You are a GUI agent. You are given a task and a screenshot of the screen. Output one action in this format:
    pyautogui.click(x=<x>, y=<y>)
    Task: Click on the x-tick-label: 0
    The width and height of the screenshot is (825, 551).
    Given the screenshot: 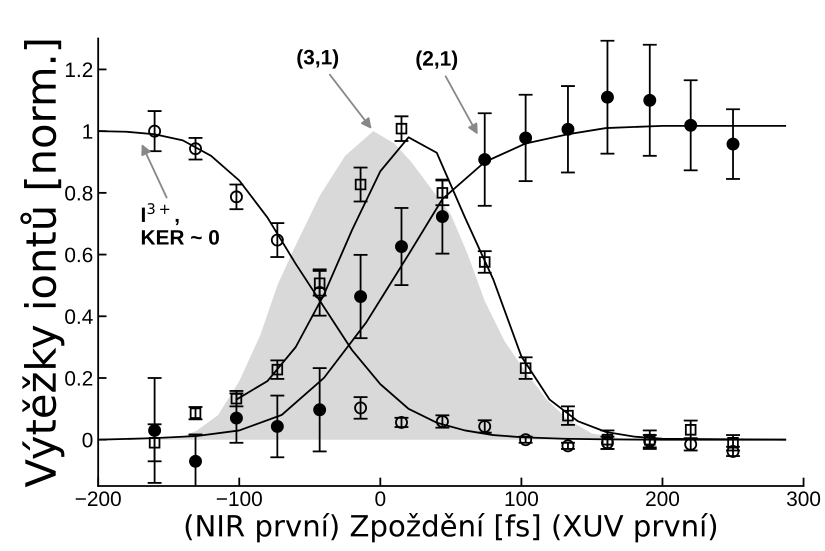 What is the action you would take?
    pyautogui.click(x=380, y=498)
    